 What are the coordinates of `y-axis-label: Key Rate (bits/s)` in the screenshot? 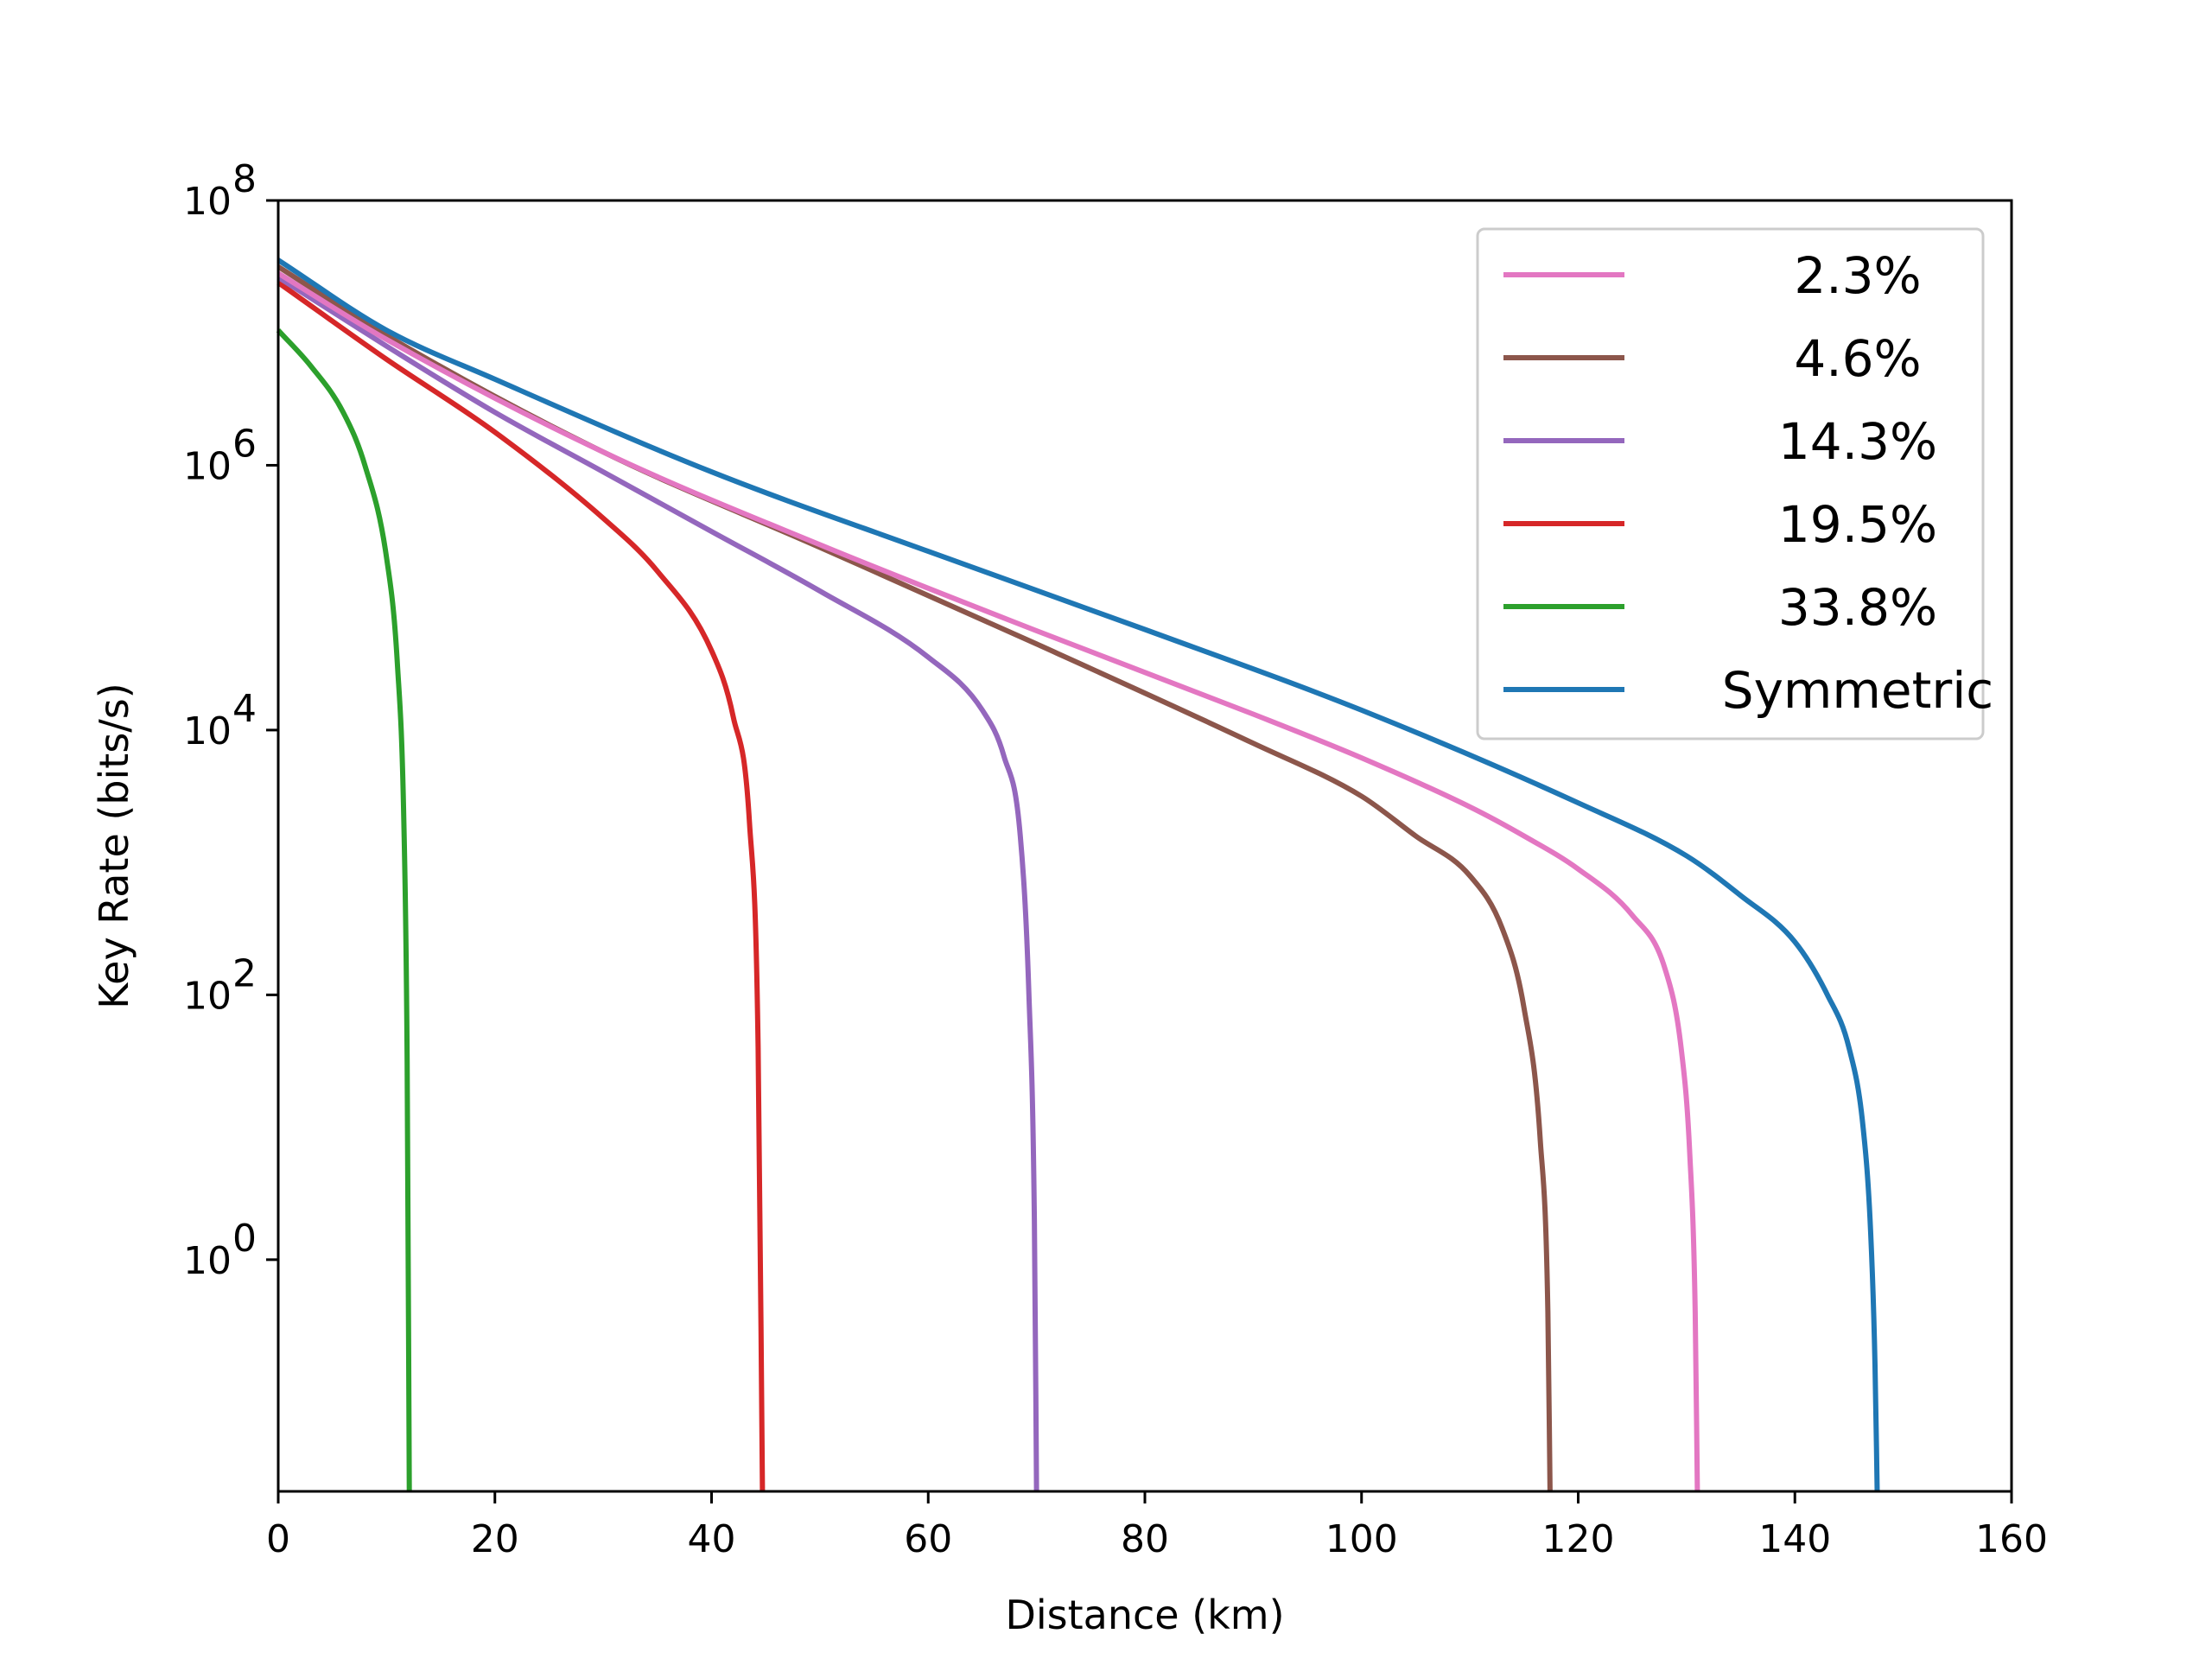 It's located at (114, 845).